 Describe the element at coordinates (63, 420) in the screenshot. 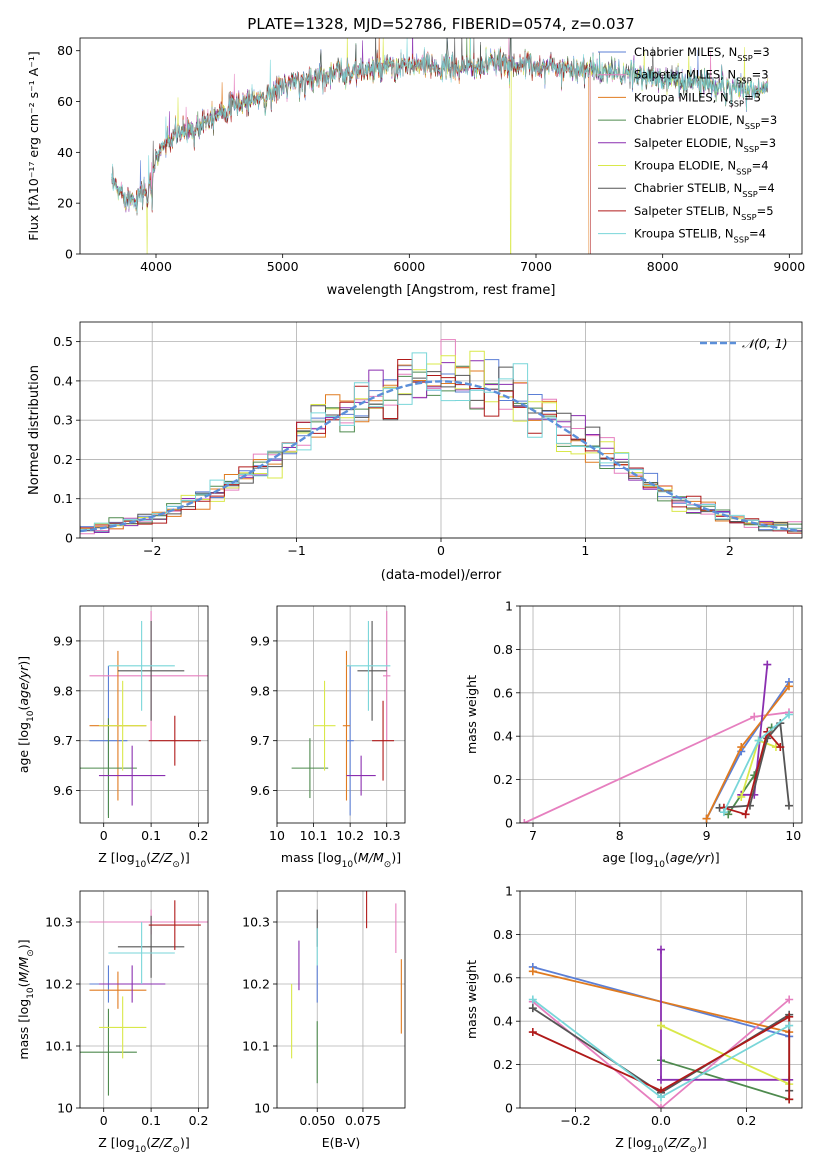

I see `y-tick-label: 0.3` at that location.